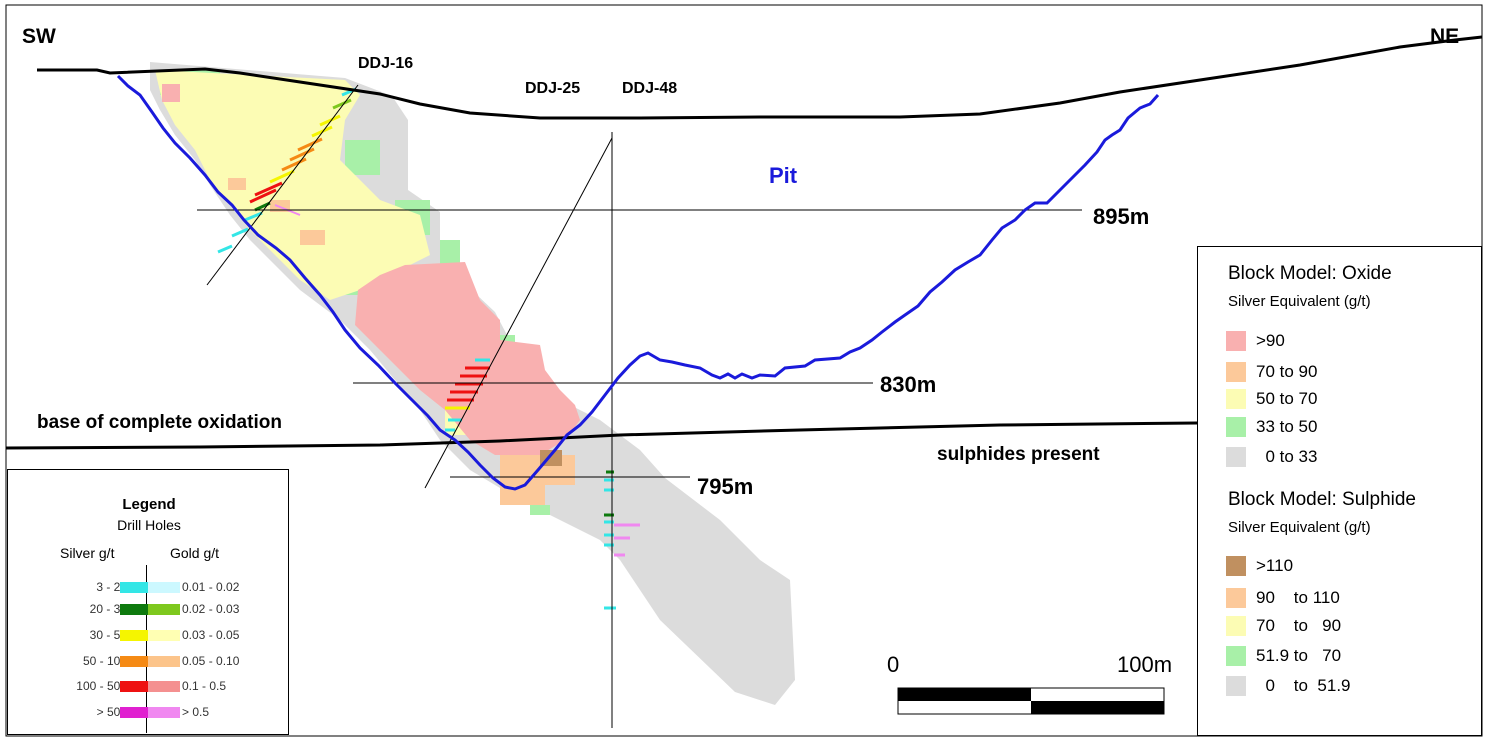  I want to click on scale-bar: 0 100m, so click(1029, 683).